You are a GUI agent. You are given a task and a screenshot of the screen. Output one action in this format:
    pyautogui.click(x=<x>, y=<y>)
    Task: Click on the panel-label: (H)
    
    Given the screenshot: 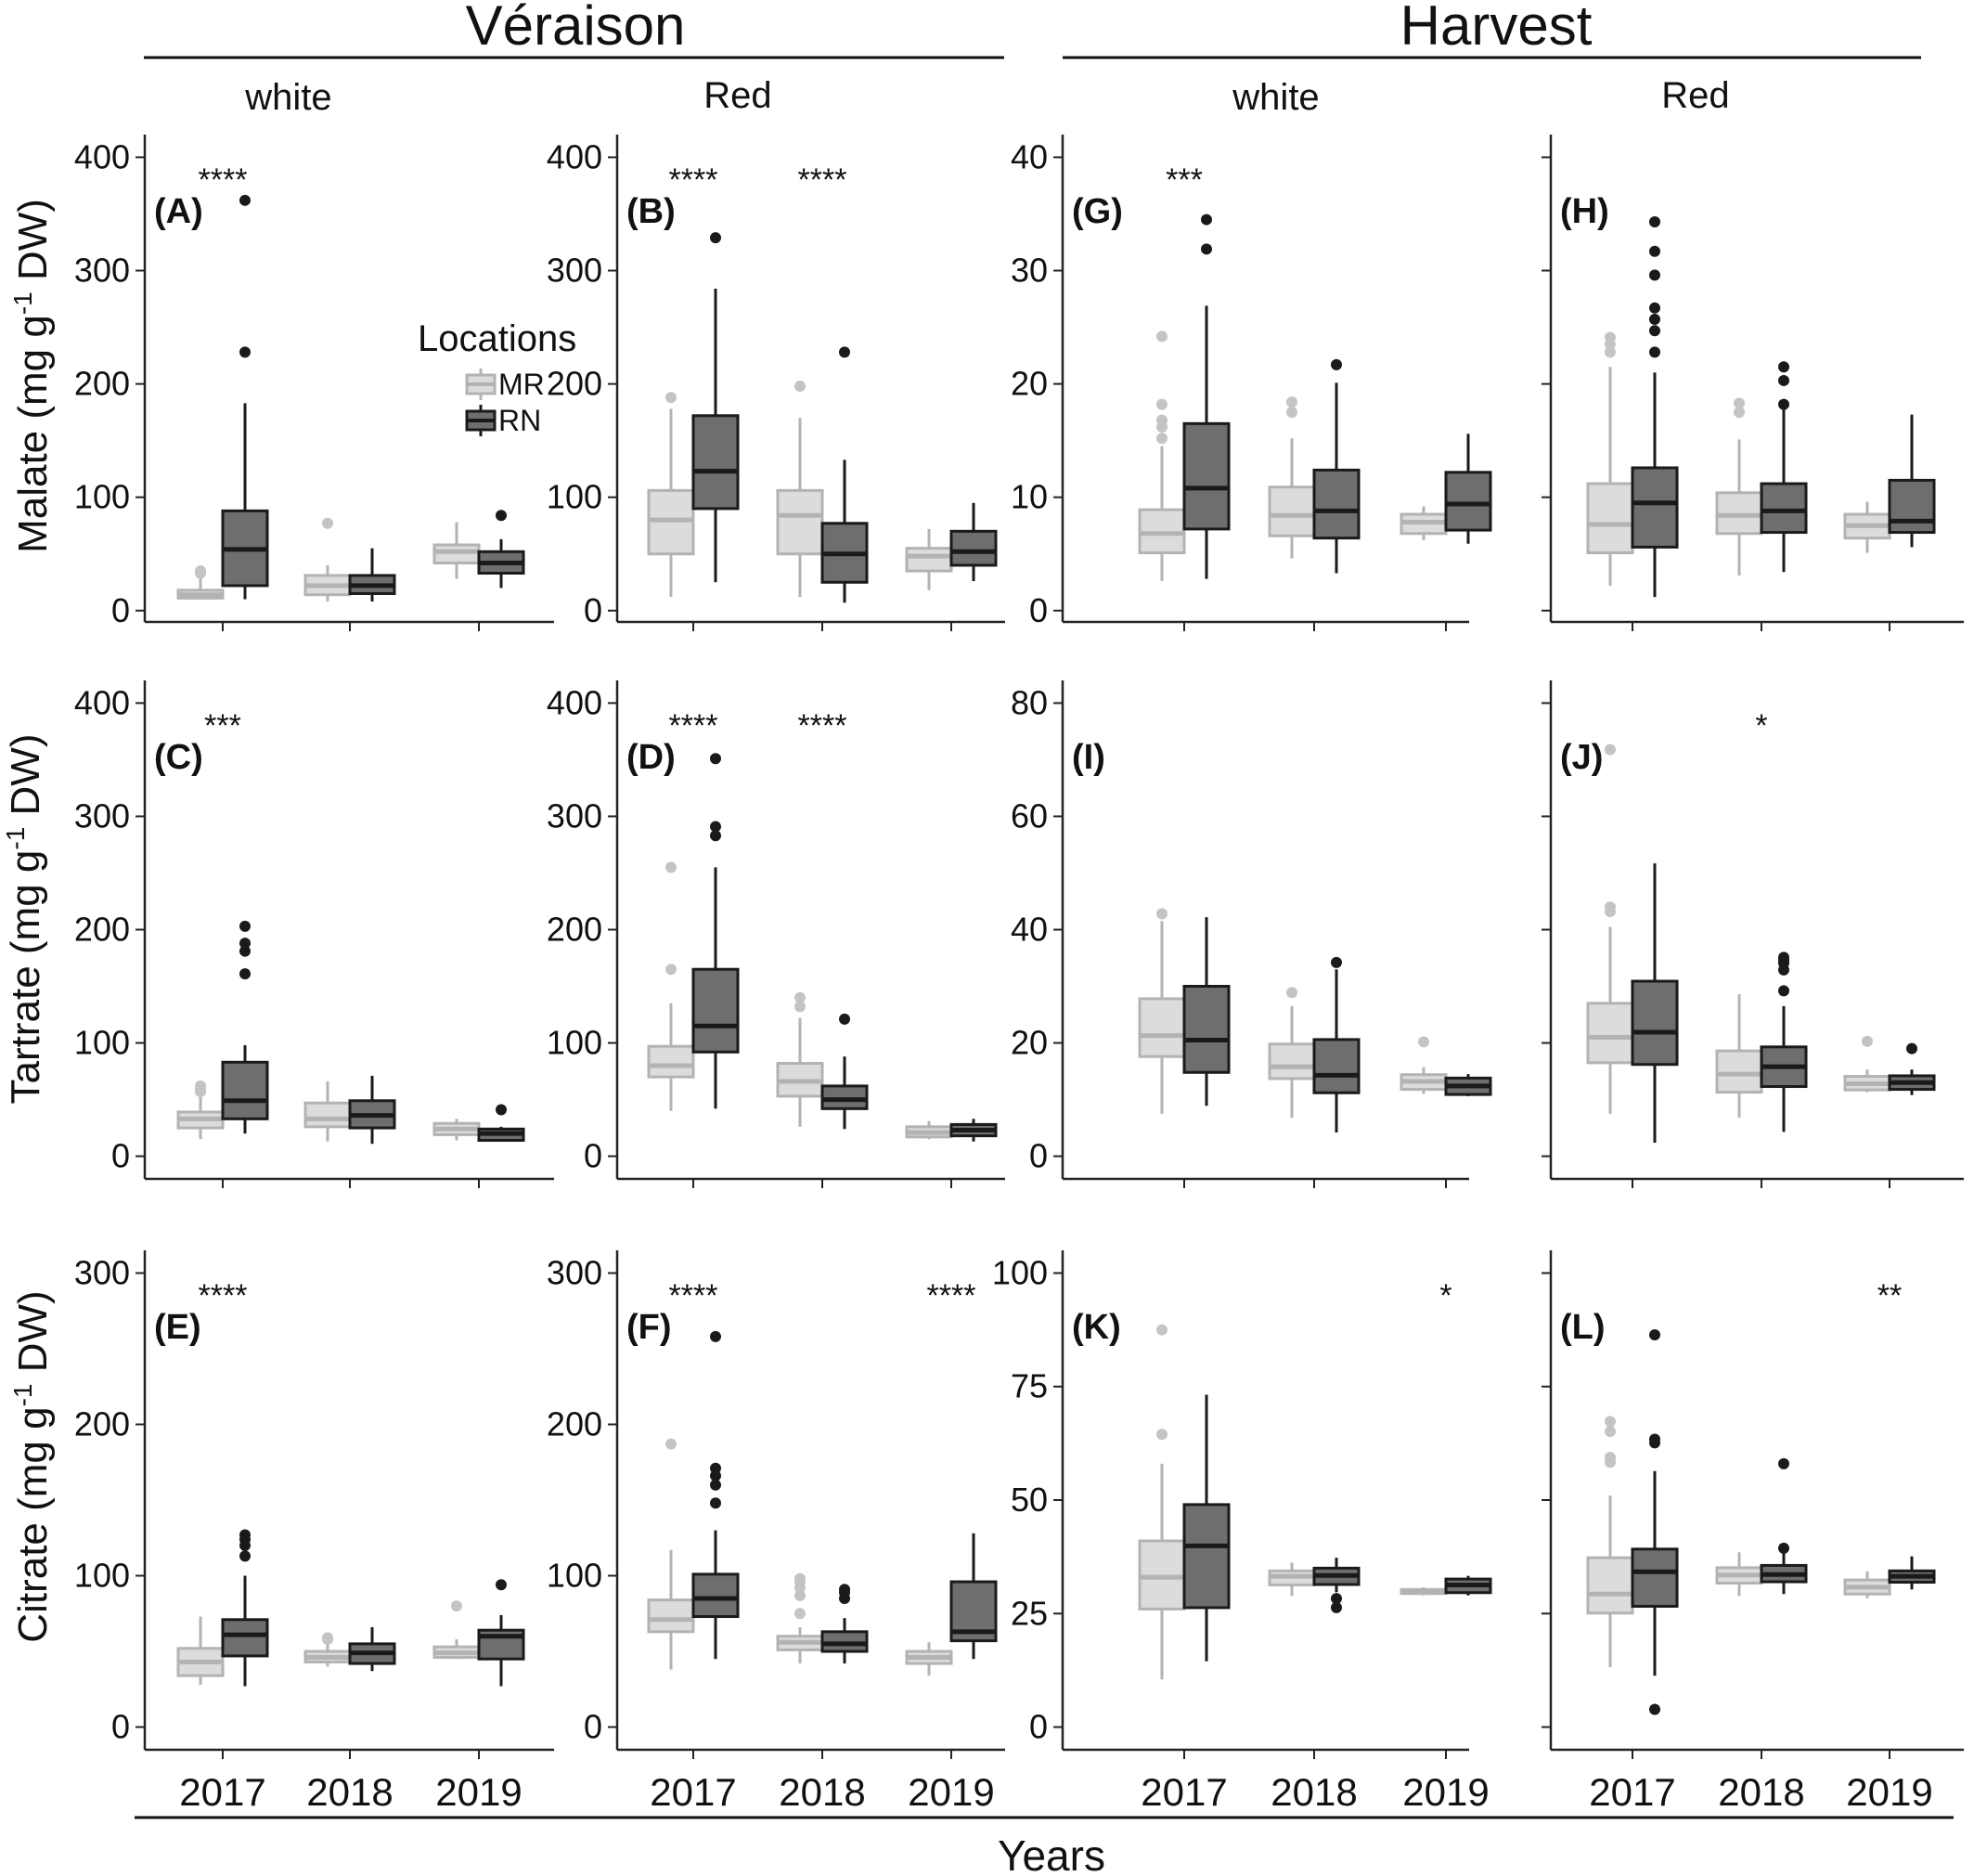 What is the action you would take?
    pyautogui.click(x=1584, y=211)
    